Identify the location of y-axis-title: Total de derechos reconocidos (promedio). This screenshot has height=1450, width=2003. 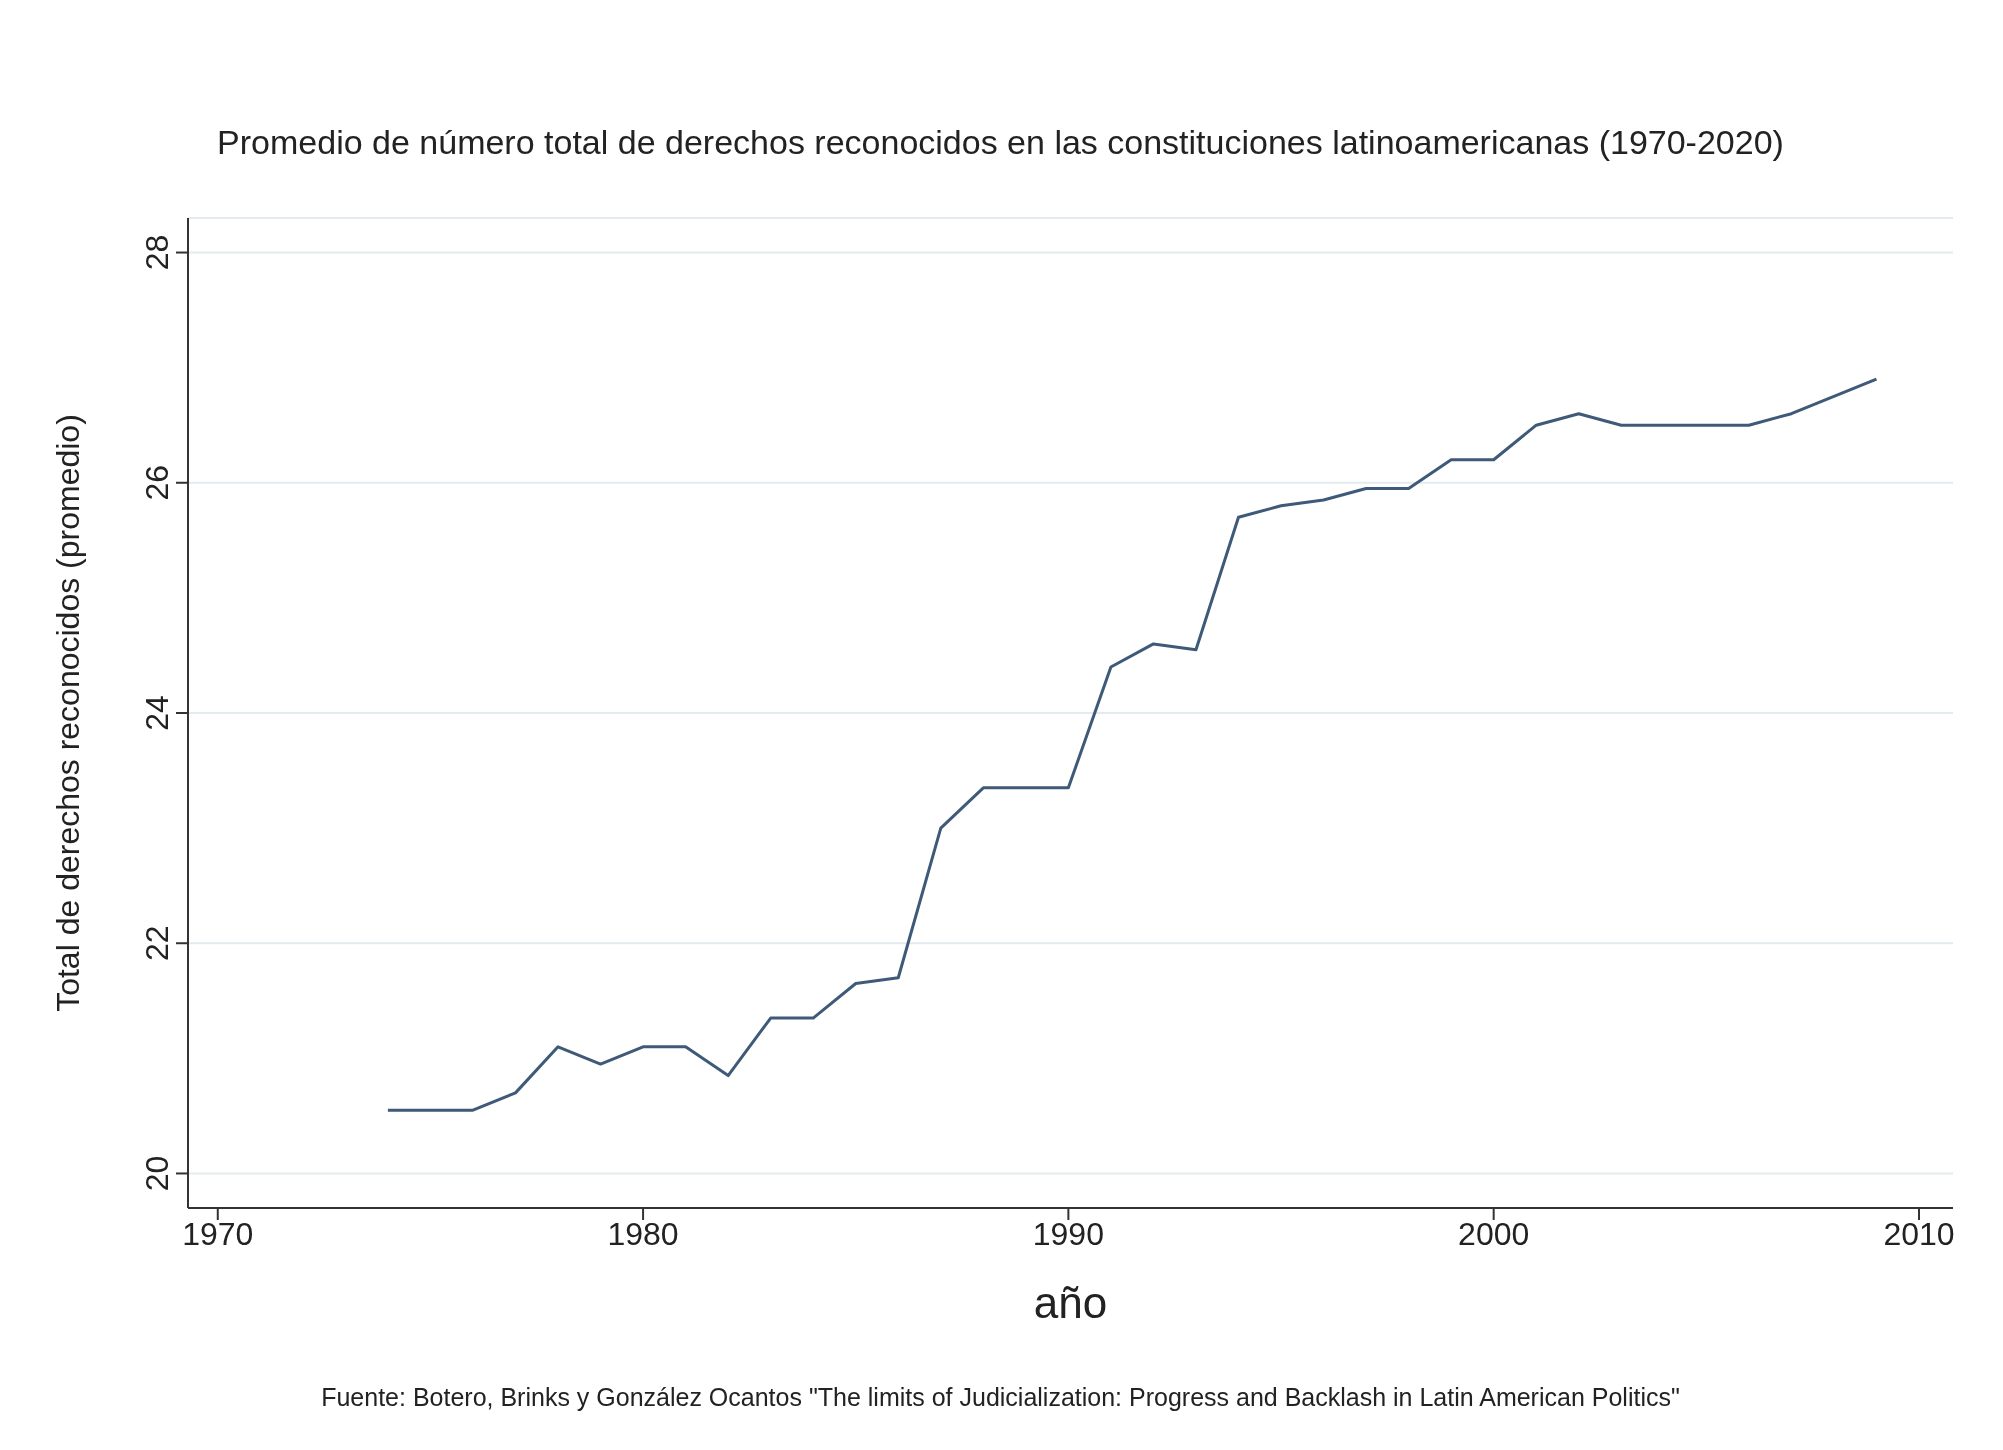
(68, 713).